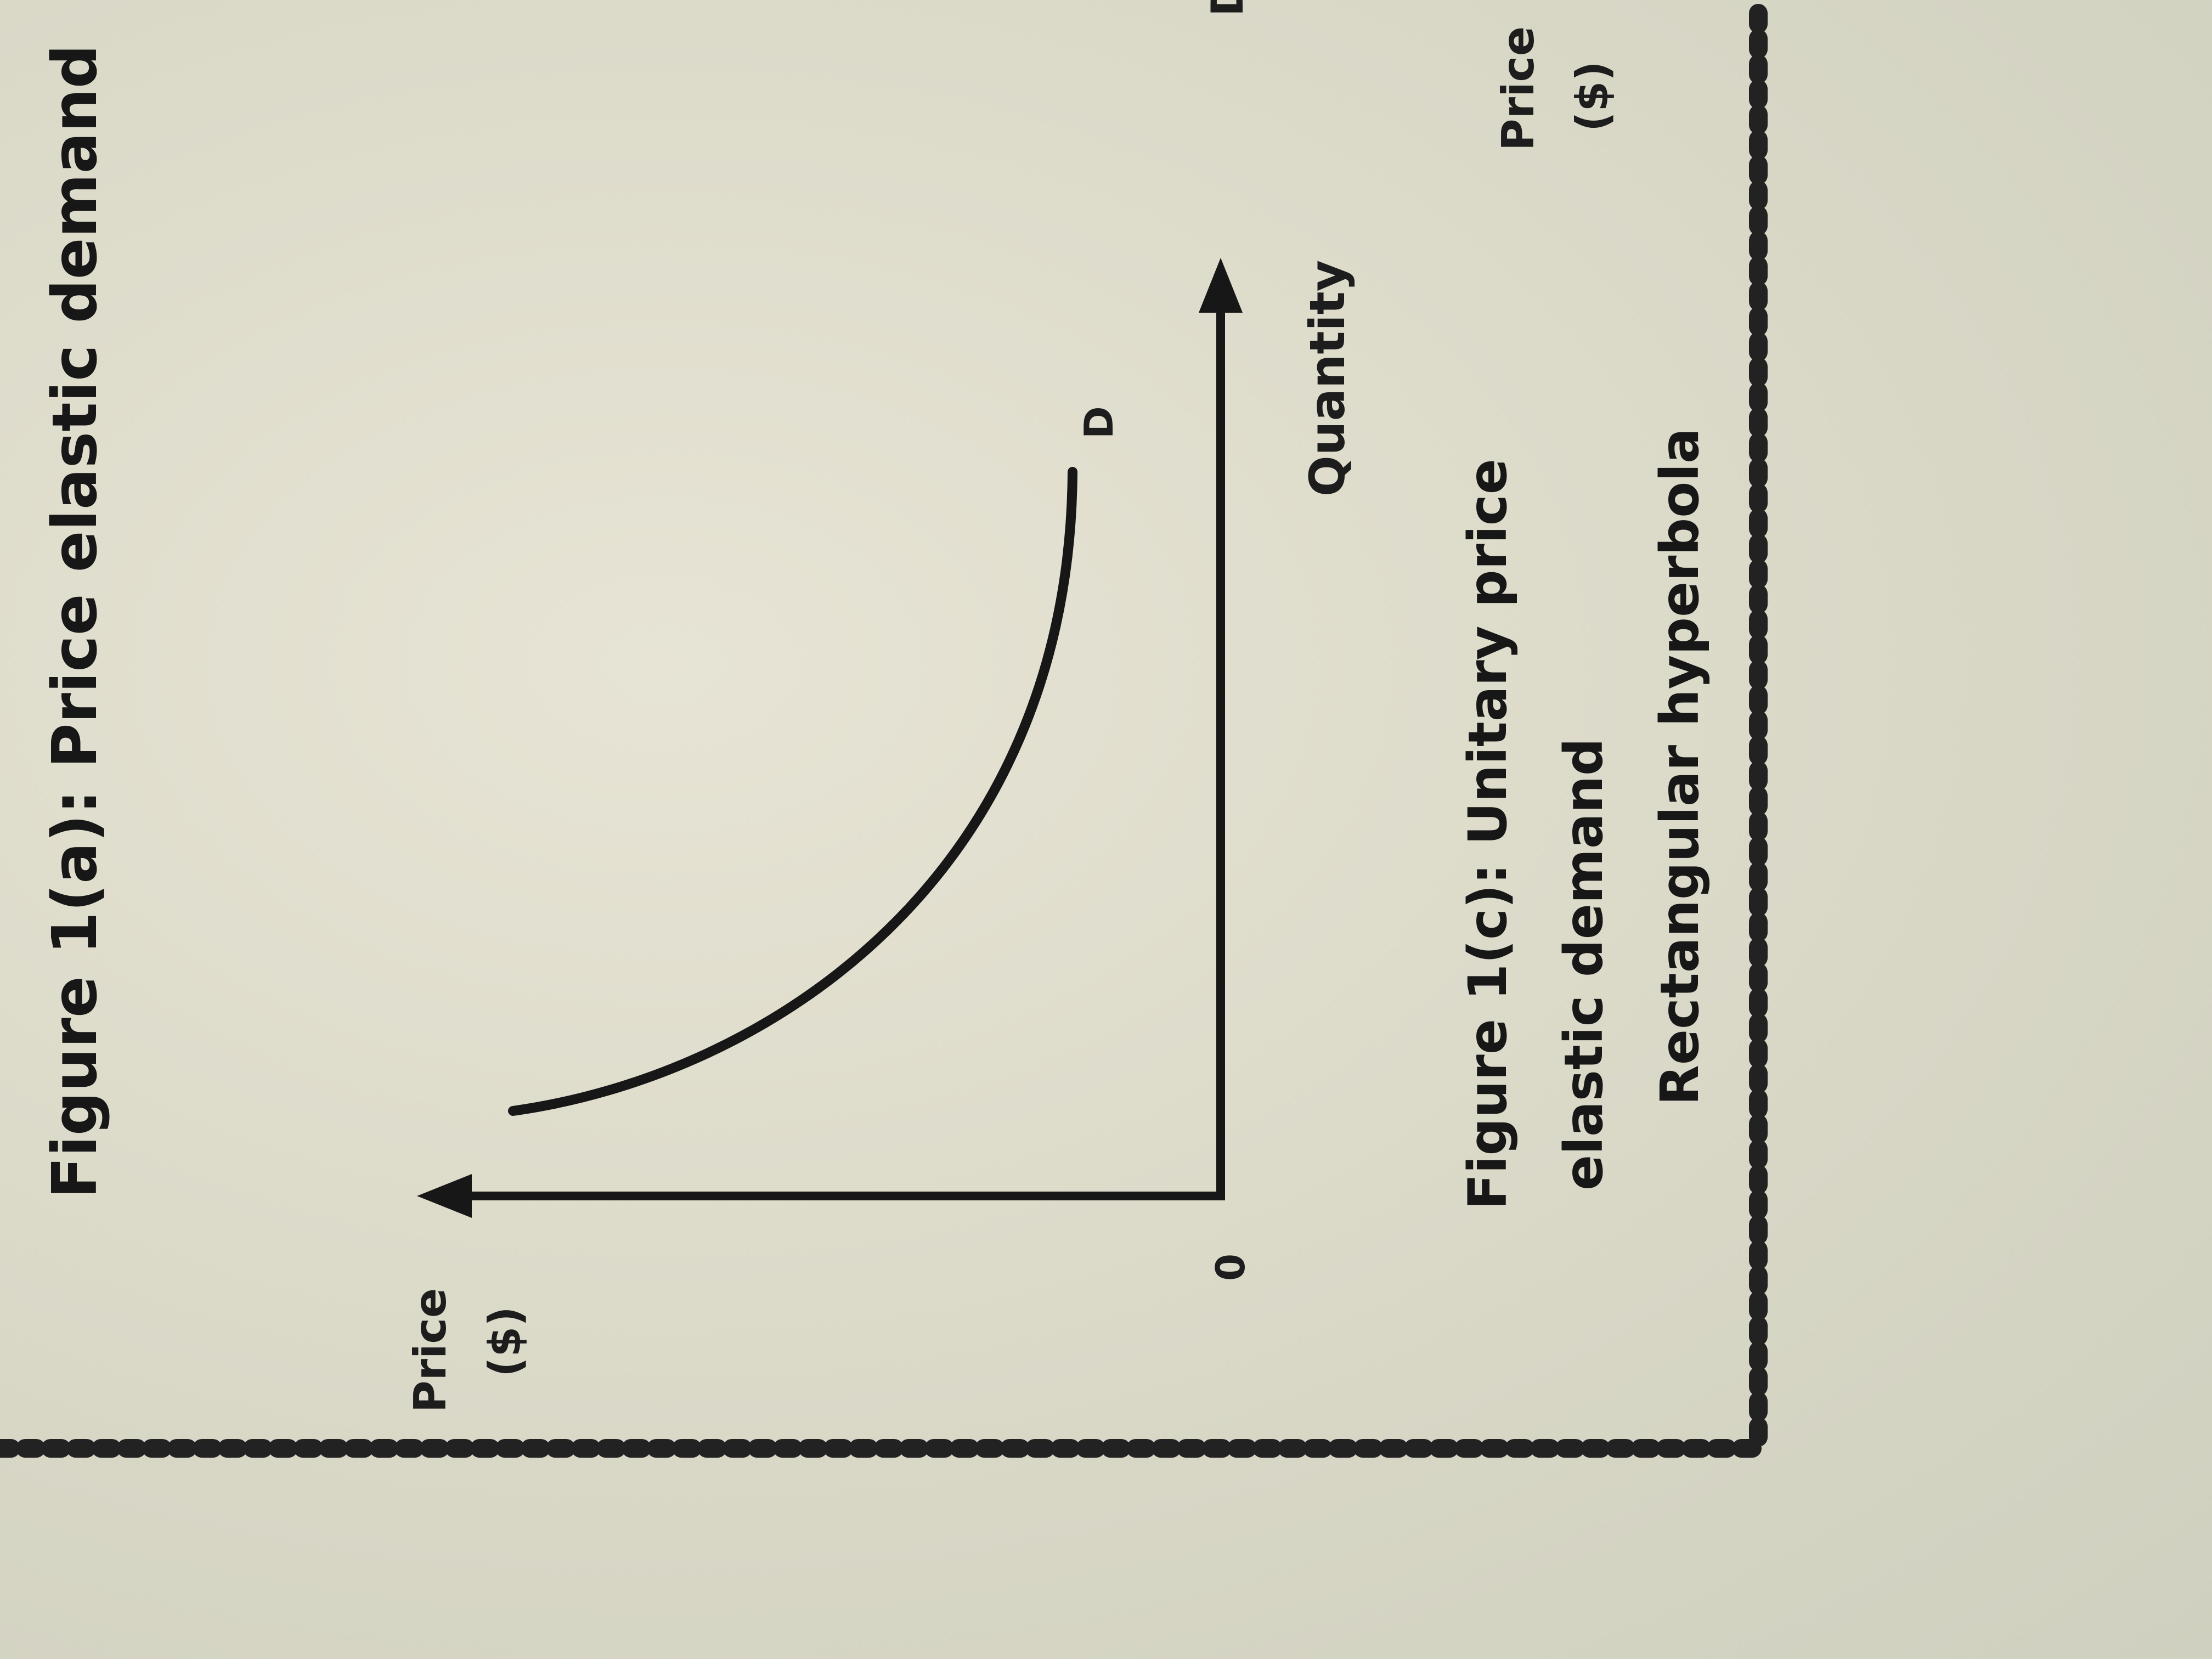 This screenshot has height=1659, width=2212. What do you see at coordinates (76, 622) in the screenshot?
I see `header-title: Figure 1(a): Price elastic demand` at bounding box center [76, 622].